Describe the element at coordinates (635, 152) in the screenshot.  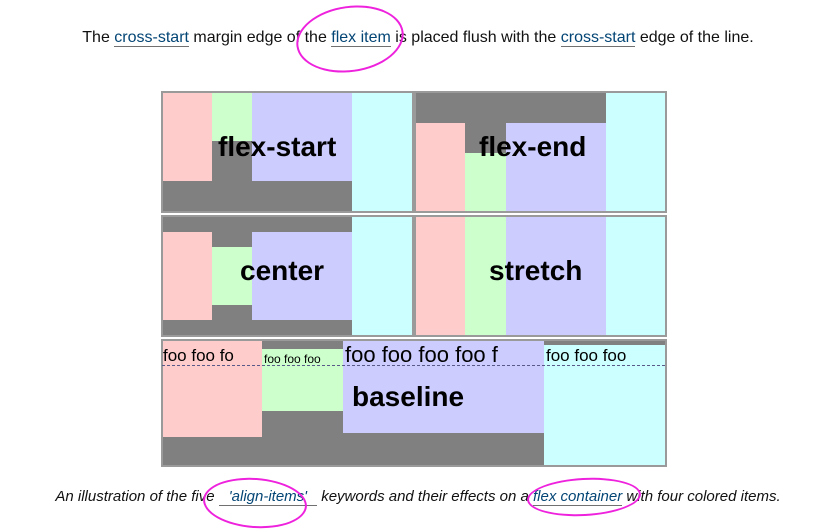
I see `flex-end-item-cyan` at that location.